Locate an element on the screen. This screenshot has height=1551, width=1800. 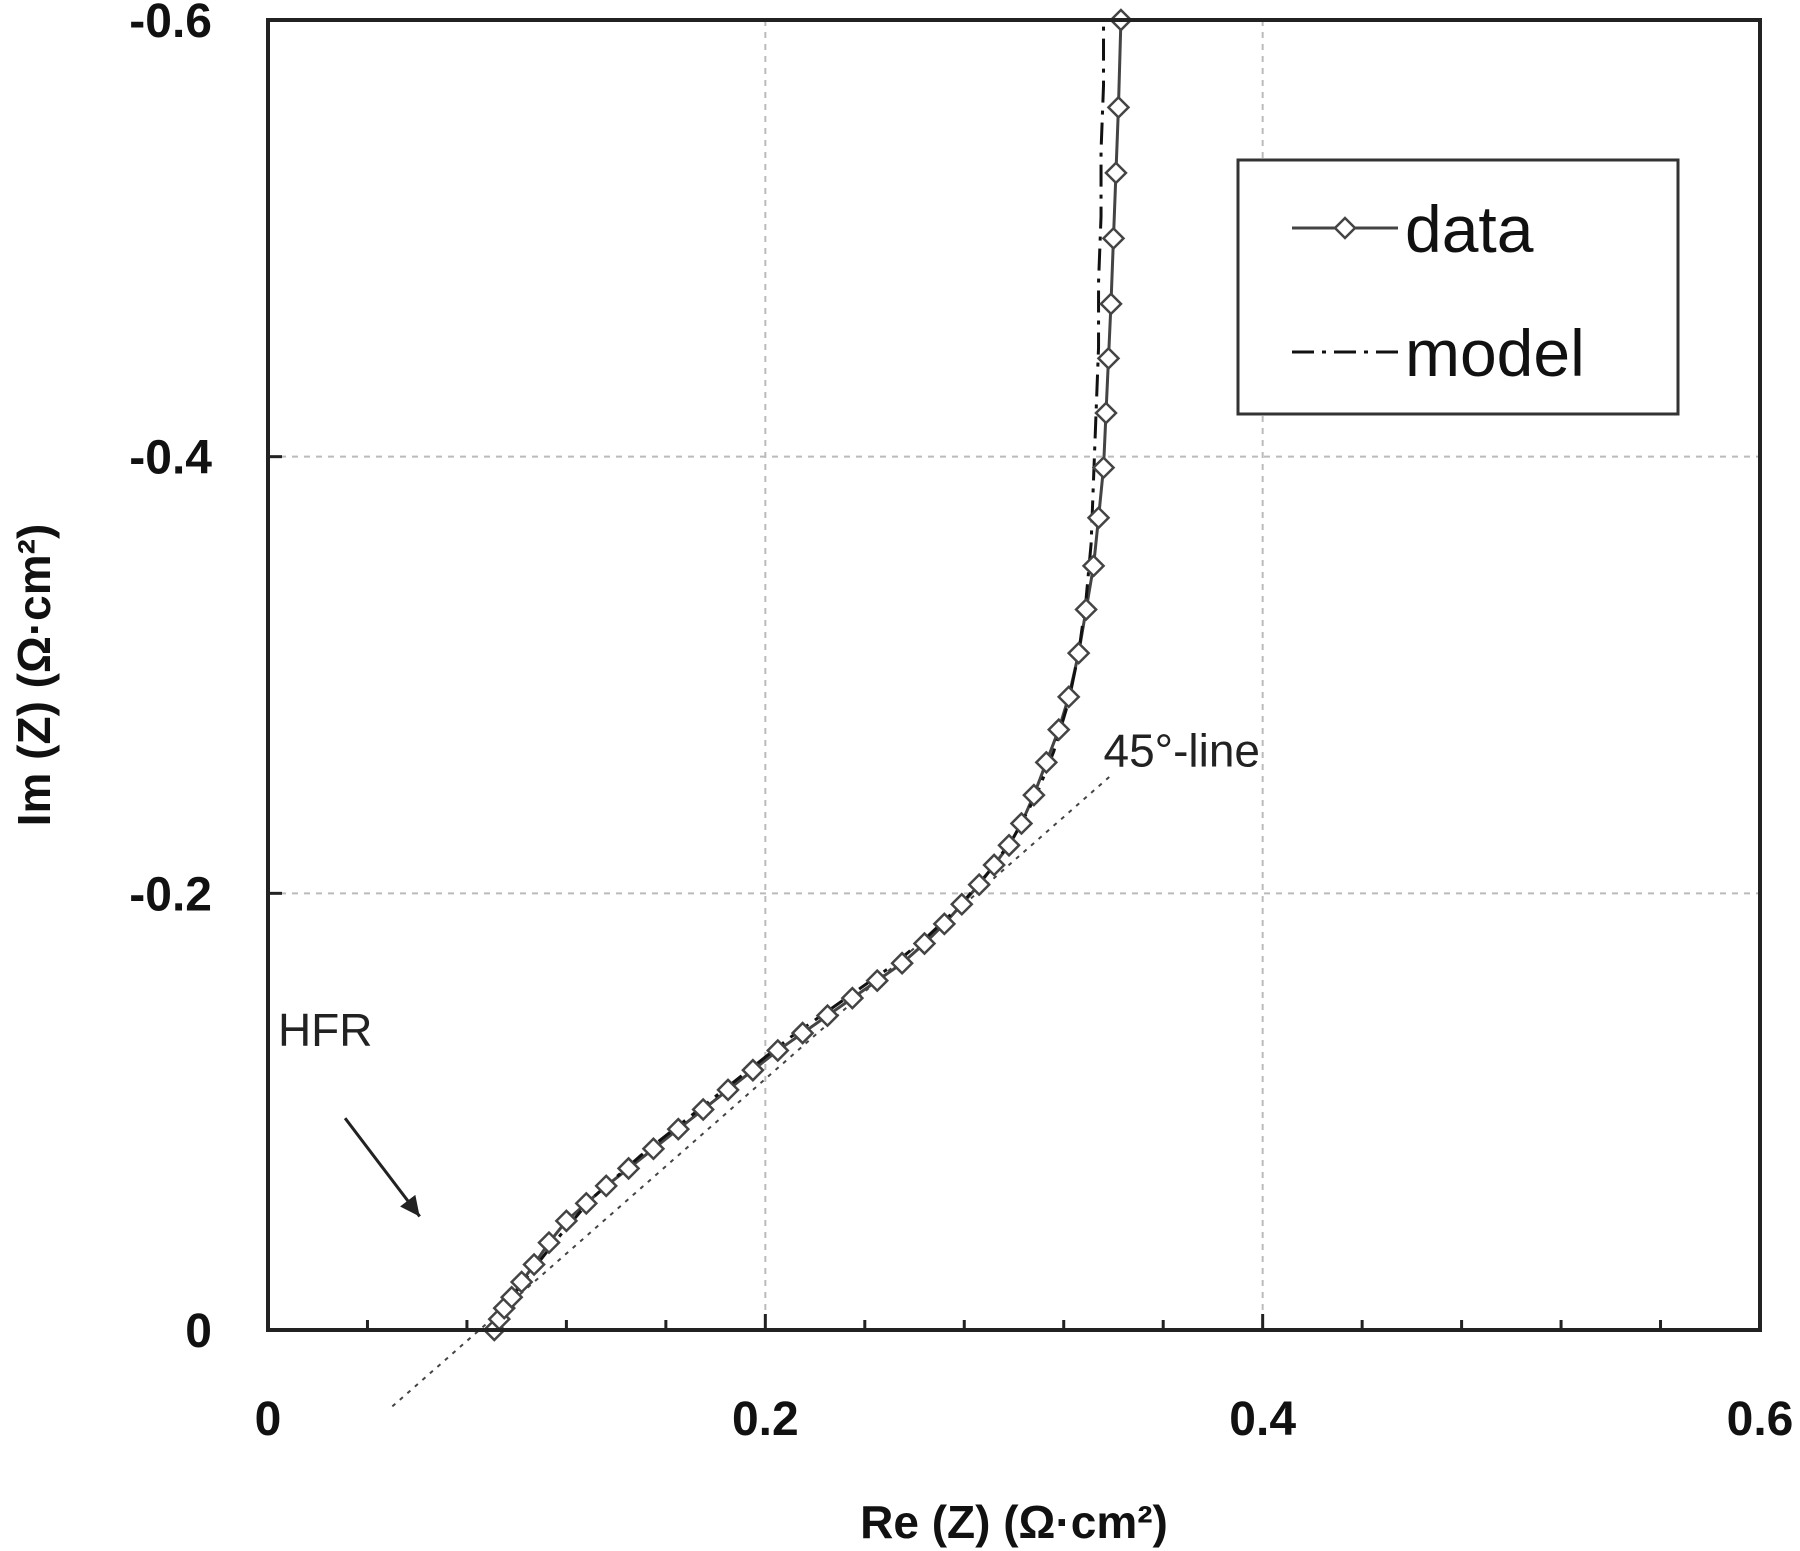
hfr-arrow is located at coordinates (382, 1167).